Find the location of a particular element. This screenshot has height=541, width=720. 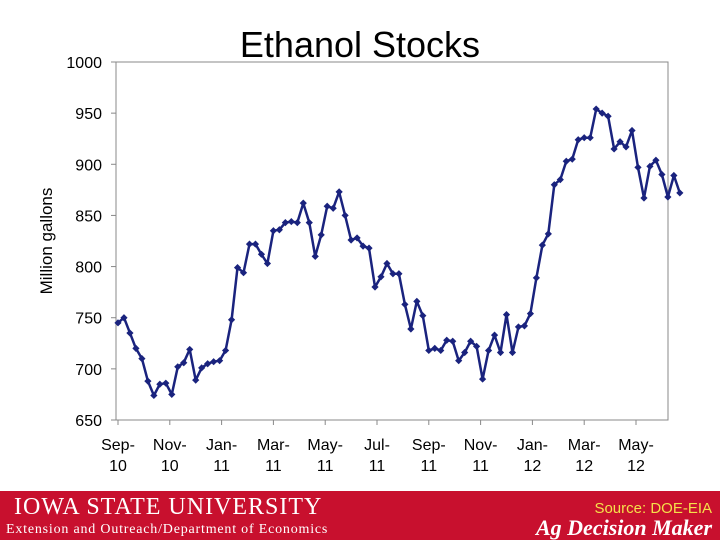

y-tick-label: 900 is located at coordinates (88, 165).